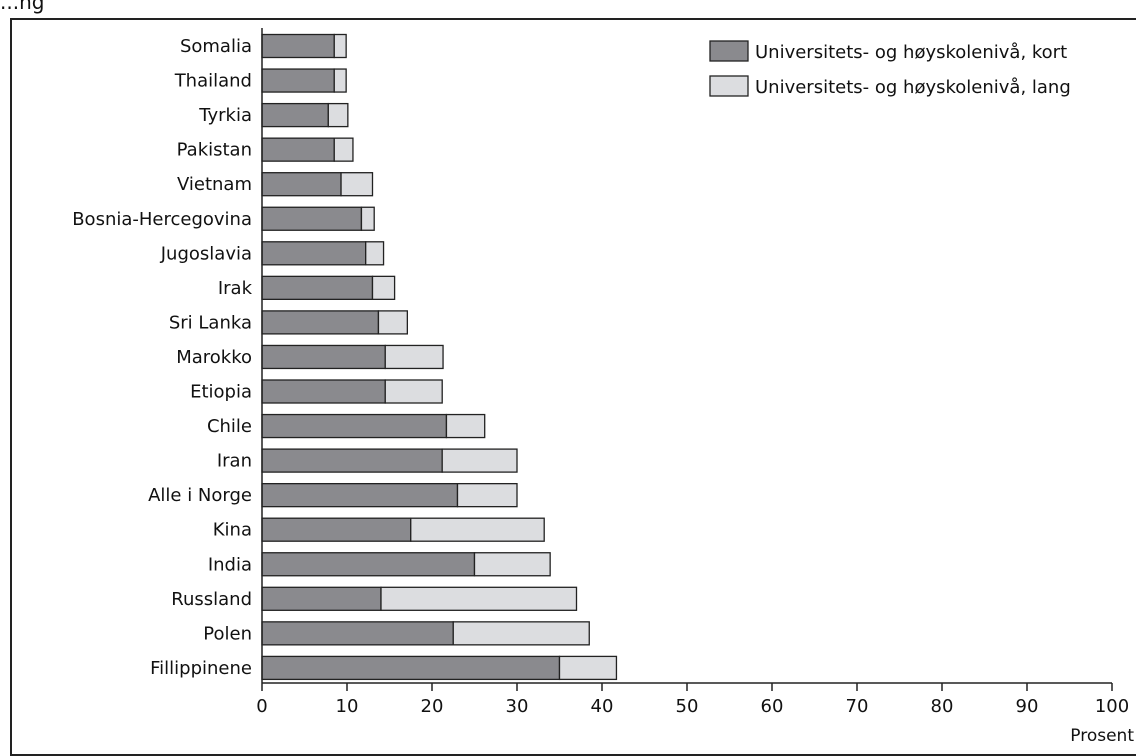 This screenshot has height=756, width=1136. I want to click on x-tick-label: 40, so click(602, 706).